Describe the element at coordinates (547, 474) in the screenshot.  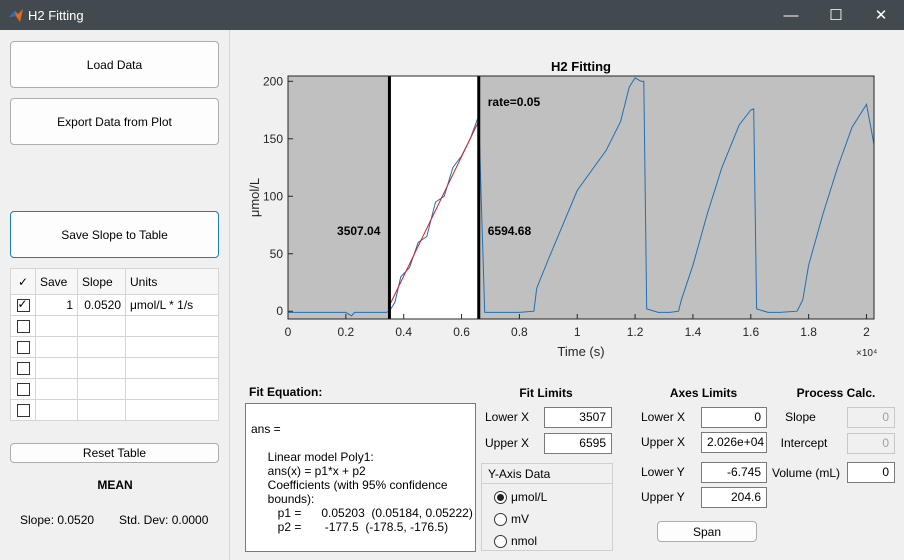
I see `y-axis-data-title: Y-Axis Data` at that location.